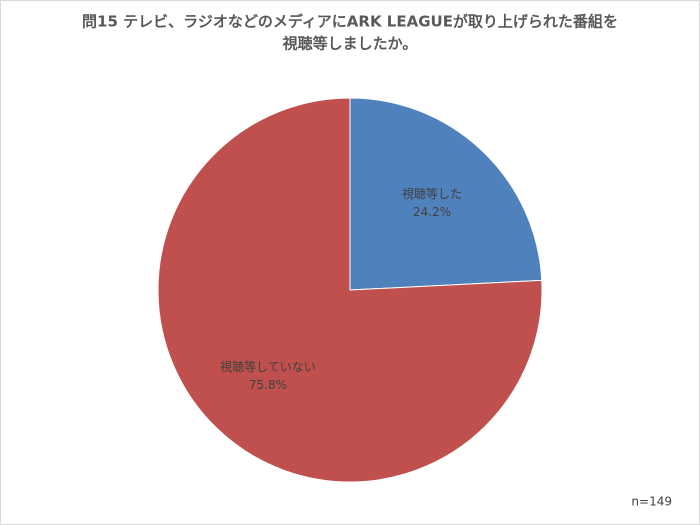 This screenshot has height=525, width=700. What do you see at coordinates (350, 22) in the screenshot?
I see `chart-title: 問15 テレビ、ラジオなどのメディアにARK LEAGUEが取り上げられた番組を` at bounding box center [350, 22].